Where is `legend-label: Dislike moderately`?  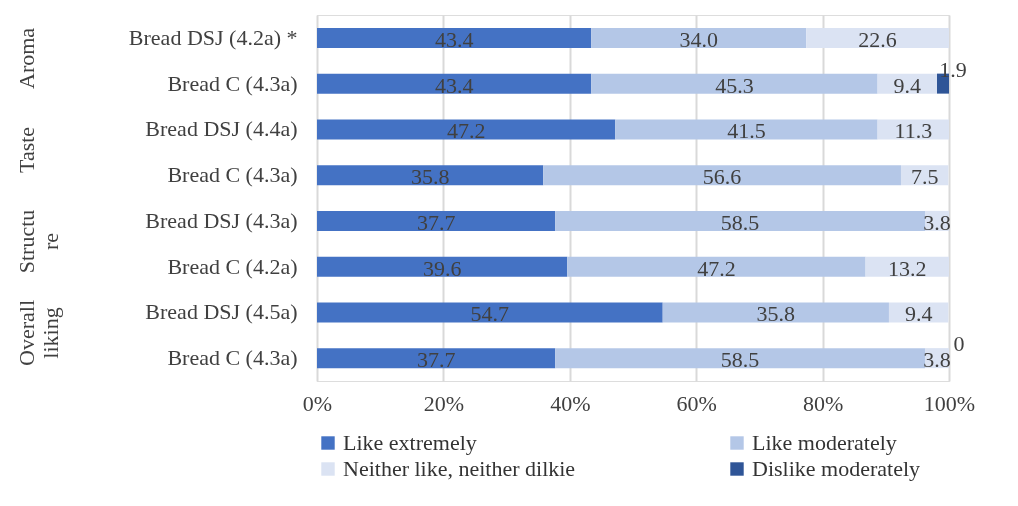 legend-label: Dislike moderately is located at coordinates (836, 468).